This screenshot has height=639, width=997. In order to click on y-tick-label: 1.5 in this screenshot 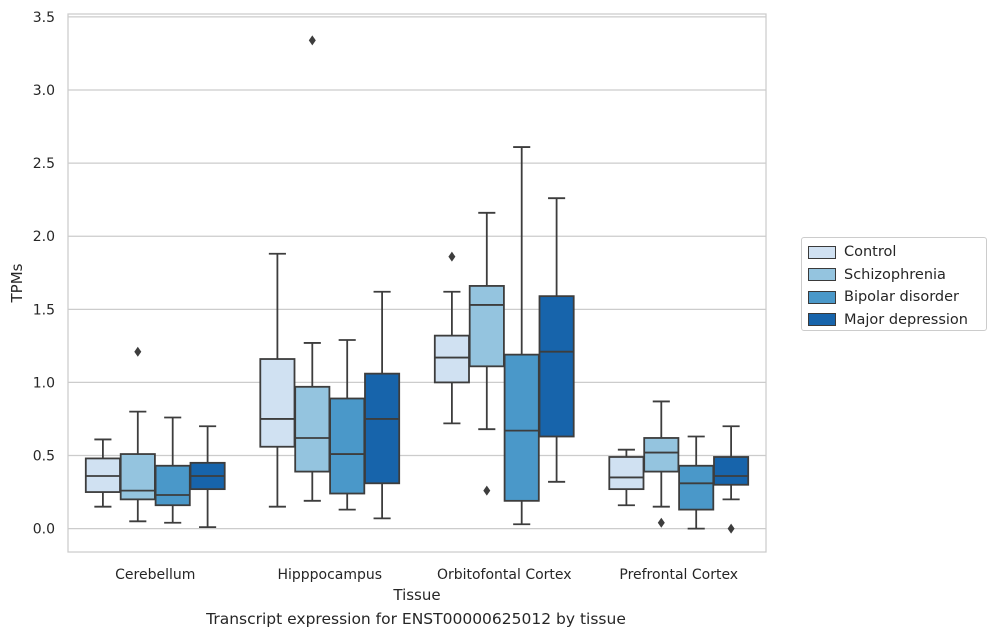, I will do `click(44, 310)`.